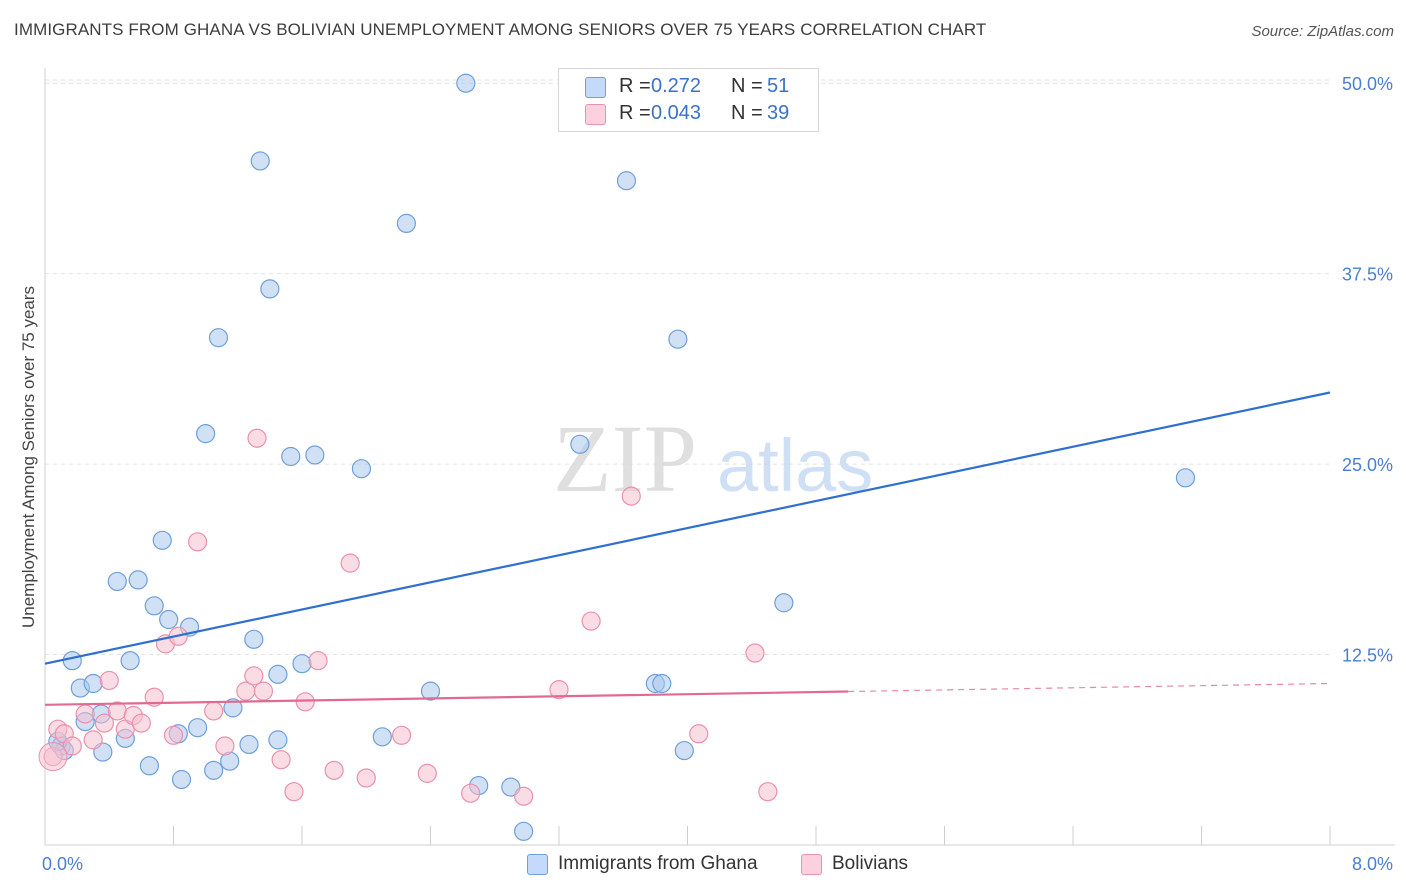 This screenshot has width=1406, height=892. Describe the element at coordinates (537, 864) in the screenshot. I see `bottom-legend-swatch-ghana` at that location.